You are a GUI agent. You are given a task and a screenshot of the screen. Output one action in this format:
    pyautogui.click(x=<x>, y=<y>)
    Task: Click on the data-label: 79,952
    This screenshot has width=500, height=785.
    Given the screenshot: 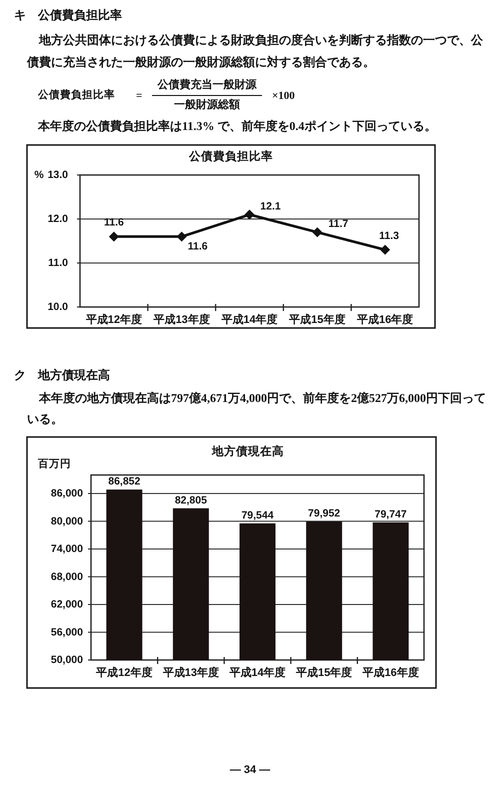 What is the action you would take?
    pyautogui.click(x=324, y=513)
    